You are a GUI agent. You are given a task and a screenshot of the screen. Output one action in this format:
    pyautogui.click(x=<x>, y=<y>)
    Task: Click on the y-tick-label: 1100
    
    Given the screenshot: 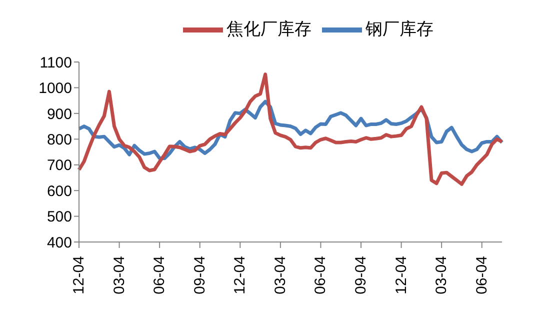 What is the action you would take?
    pyautogui.click(x=56, y=63)
    